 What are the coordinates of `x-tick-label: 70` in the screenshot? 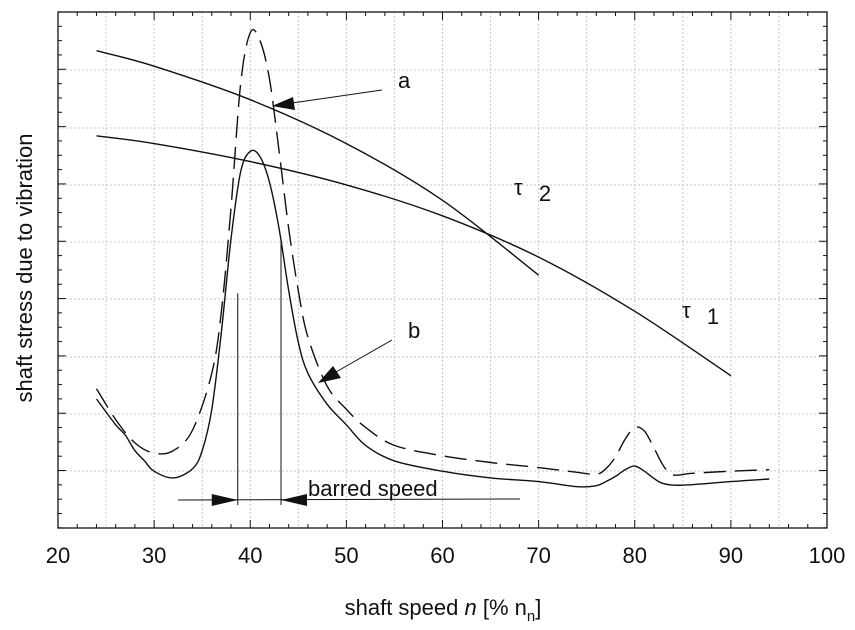 It's located at (538, 555).